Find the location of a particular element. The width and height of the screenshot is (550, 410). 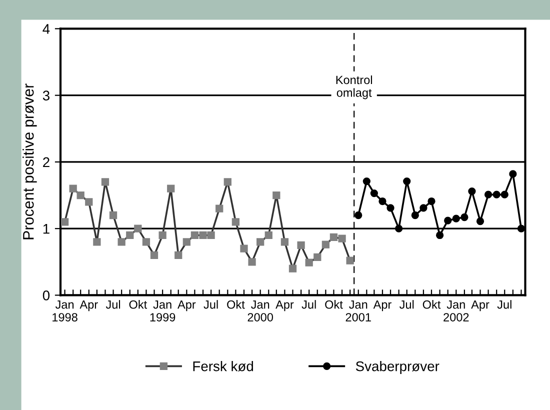

y-tick-label: 0 is located at coordinates (46, 295).